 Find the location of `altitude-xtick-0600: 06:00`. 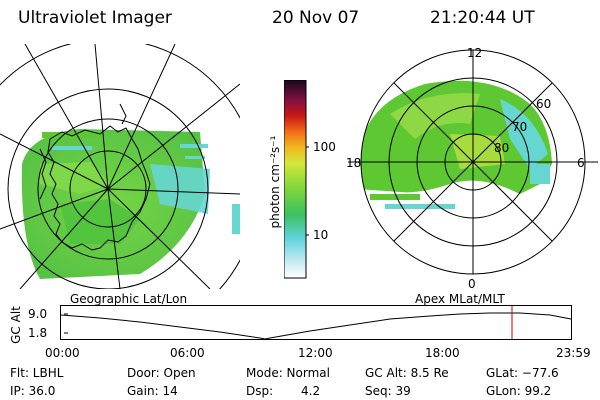

altitude-xtick-0600: 06:00 is located at coordinates (187, 353).